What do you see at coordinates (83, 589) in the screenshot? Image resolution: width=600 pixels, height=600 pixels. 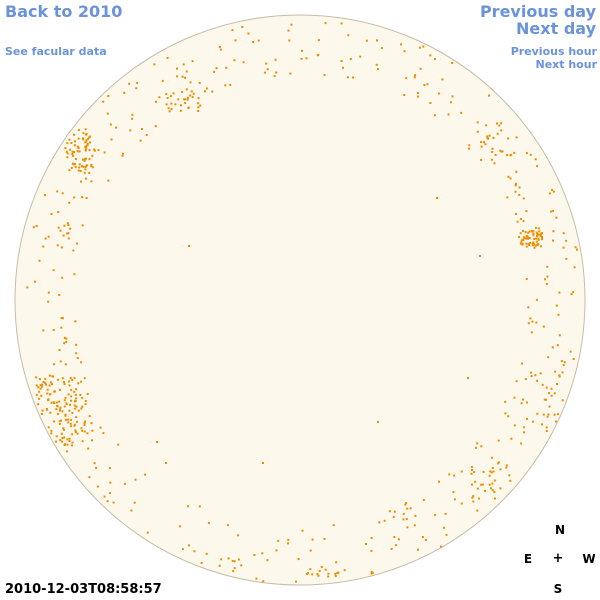 I see `observation-timestamp: 2010-12-03T08:58:57` at bounding box center [83, 589].